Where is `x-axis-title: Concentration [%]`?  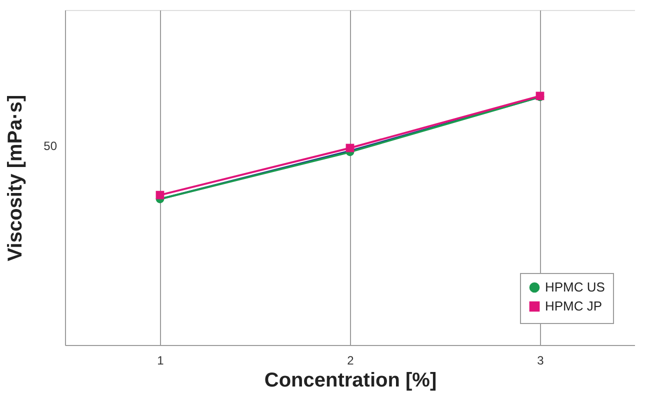 x-axis-title: Concentration [%] is located at coordinates (350, 381).